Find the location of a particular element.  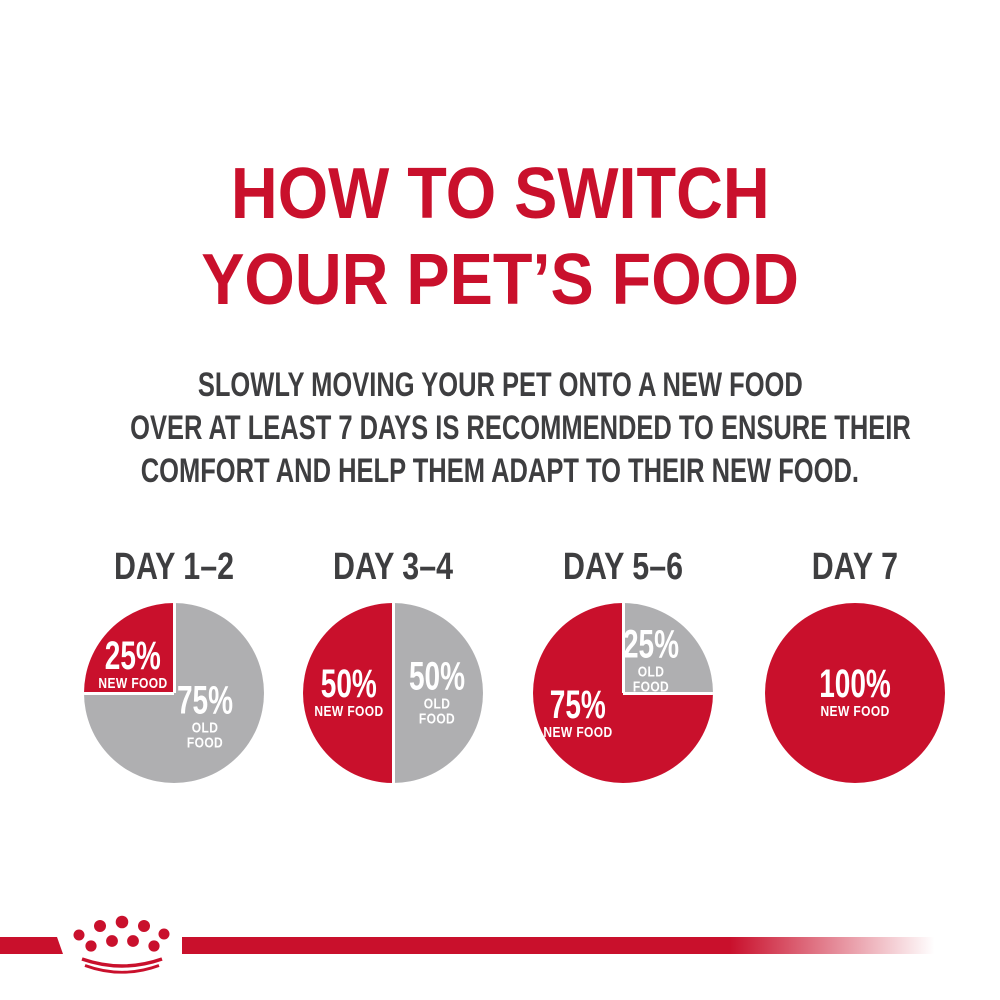

day-3-4-heading: DAY 3–4 is located at coordinates (392, 567).